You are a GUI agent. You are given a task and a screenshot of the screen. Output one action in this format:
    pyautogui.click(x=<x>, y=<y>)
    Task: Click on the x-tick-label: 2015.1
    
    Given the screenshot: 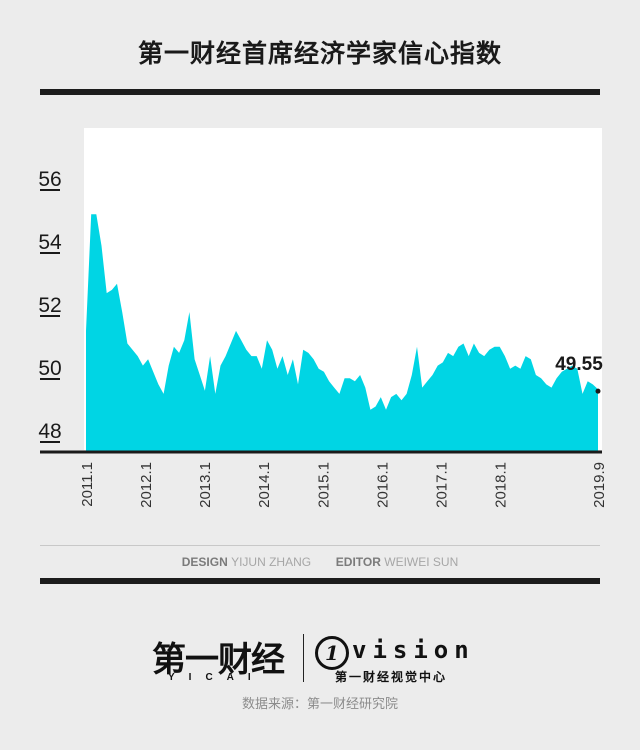 What is the action you would take?
    pyautogui.click(x=323, y=485)
    